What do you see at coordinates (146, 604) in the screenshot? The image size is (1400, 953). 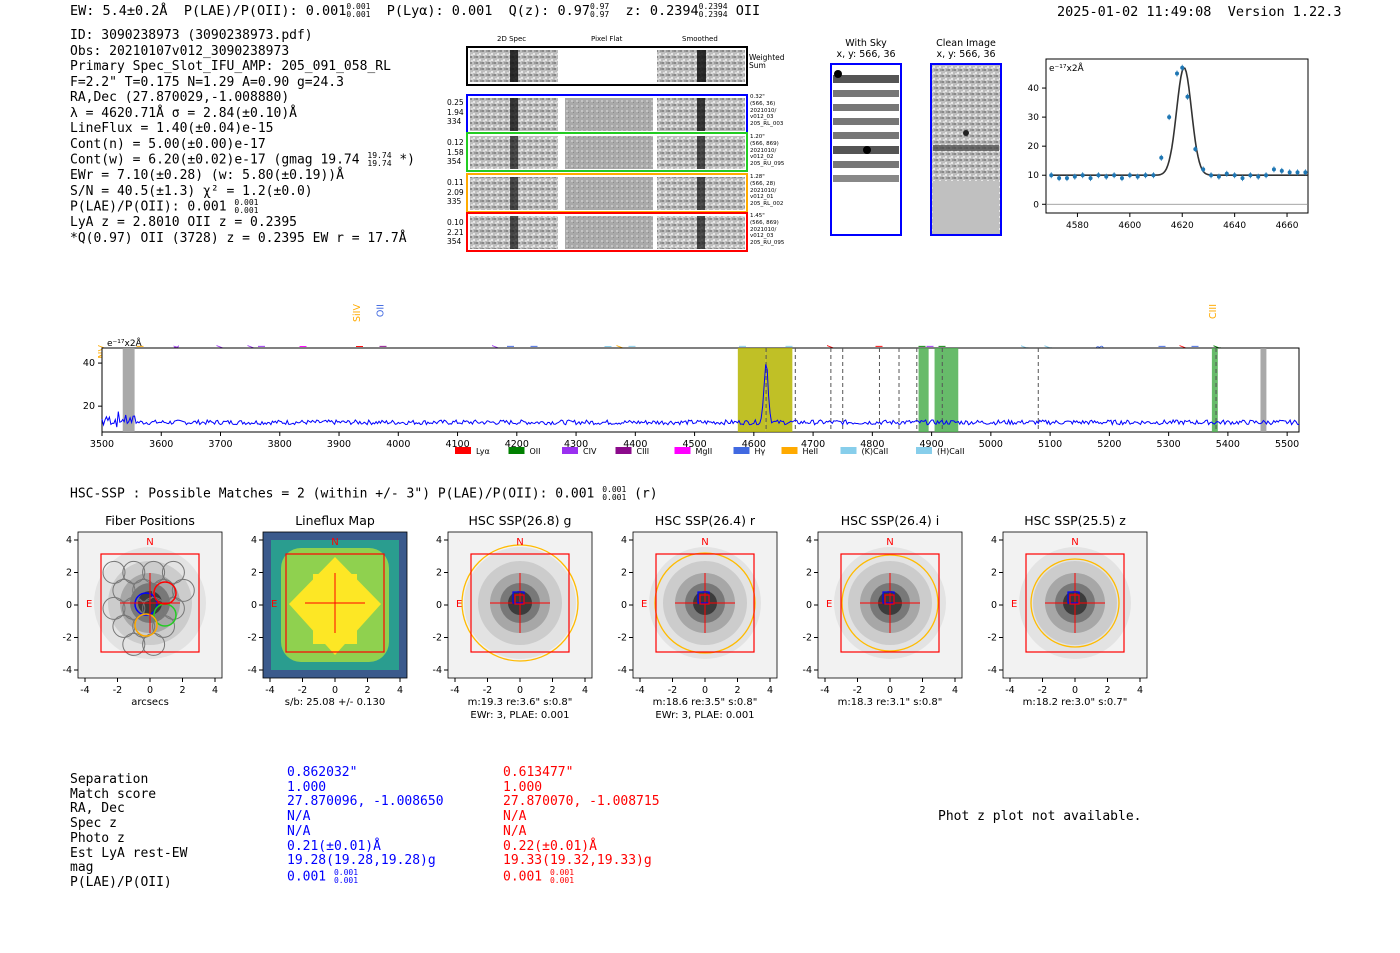 I see `fiber-blue` at bounding box center [146, 604].